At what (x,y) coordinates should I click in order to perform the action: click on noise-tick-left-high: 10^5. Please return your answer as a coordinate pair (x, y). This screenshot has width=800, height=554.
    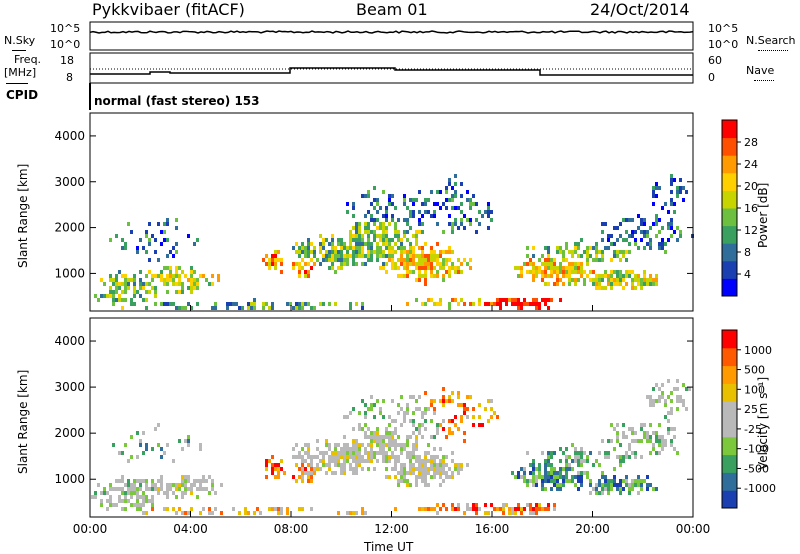
    Looking at the image, I should click on (65, 28).